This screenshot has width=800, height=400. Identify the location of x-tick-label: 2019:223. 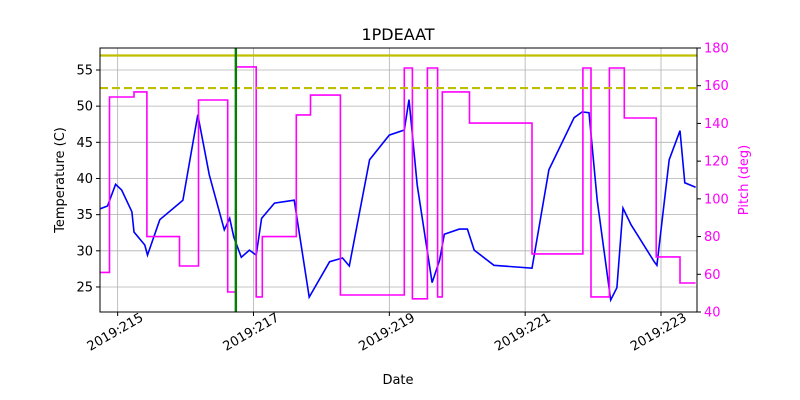
(658, 332).